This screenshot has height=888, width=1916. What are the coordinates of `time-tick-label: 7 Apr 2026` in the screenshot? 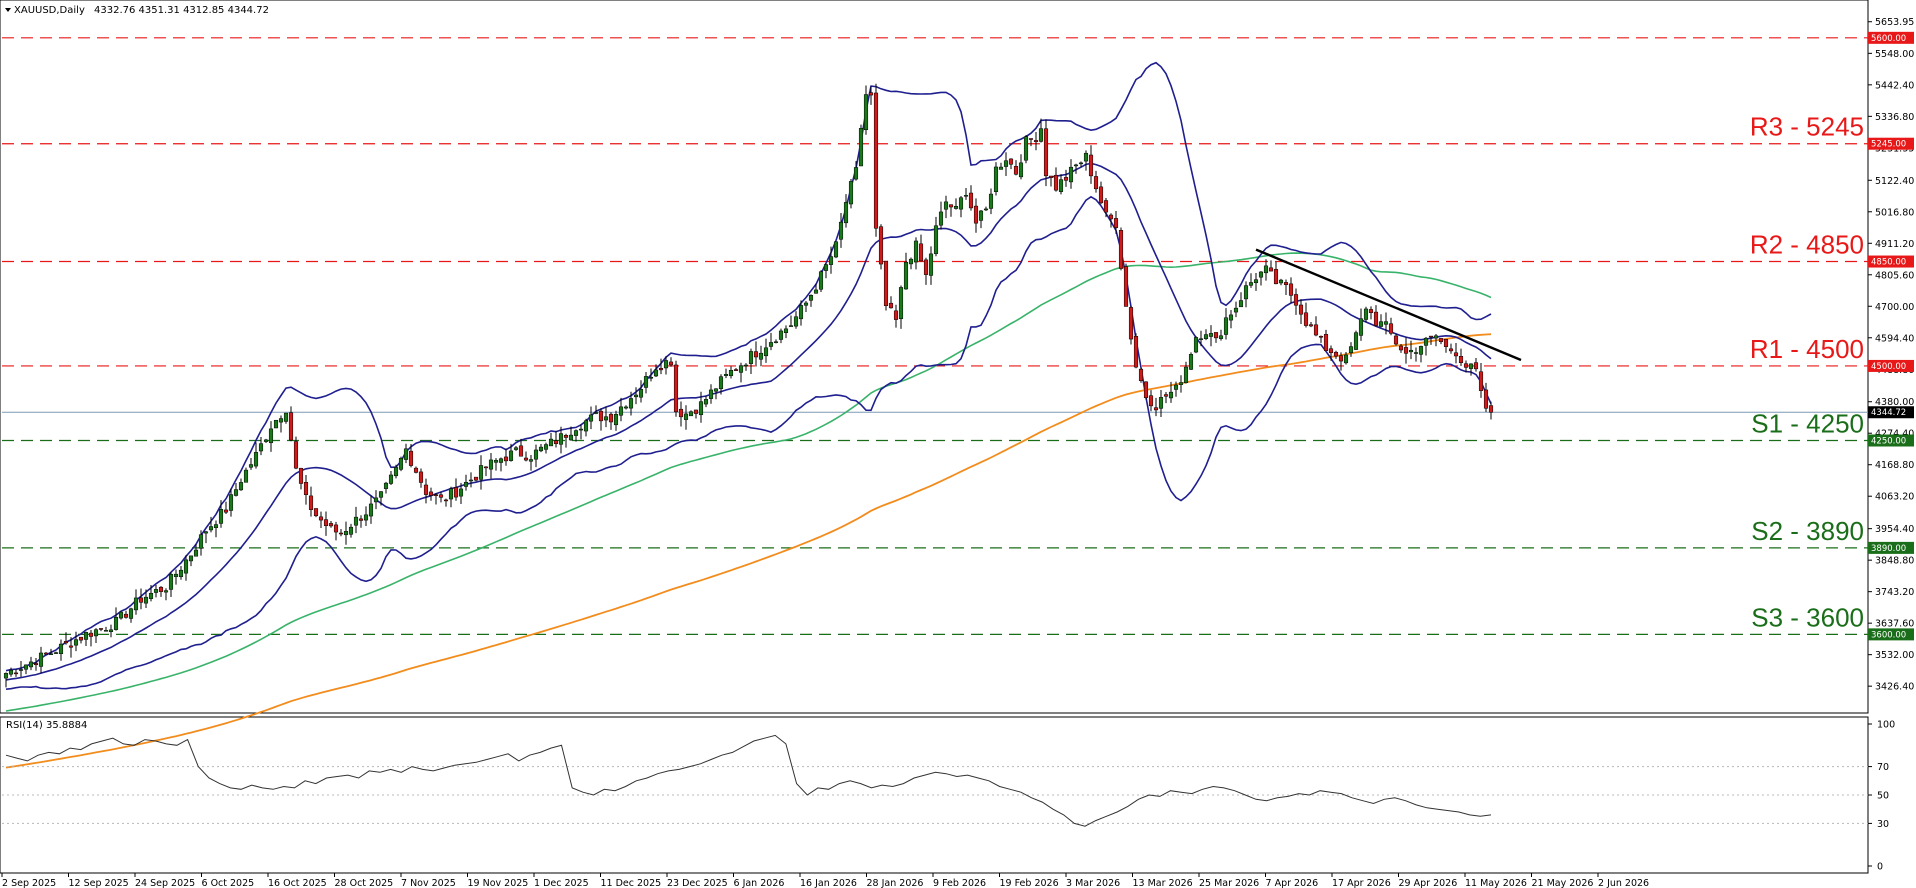 It's located at (1292, 883).